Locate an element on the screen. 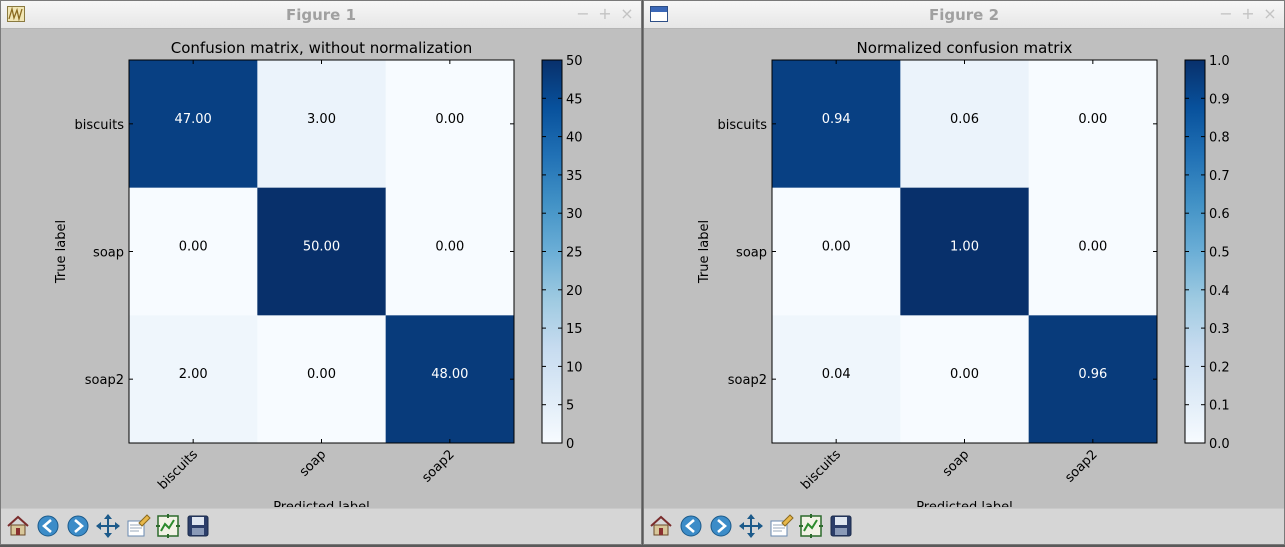 This screenshot has height=547, width=1285. colorbar-tick-label: 5 is located at coordinates (570, 406).